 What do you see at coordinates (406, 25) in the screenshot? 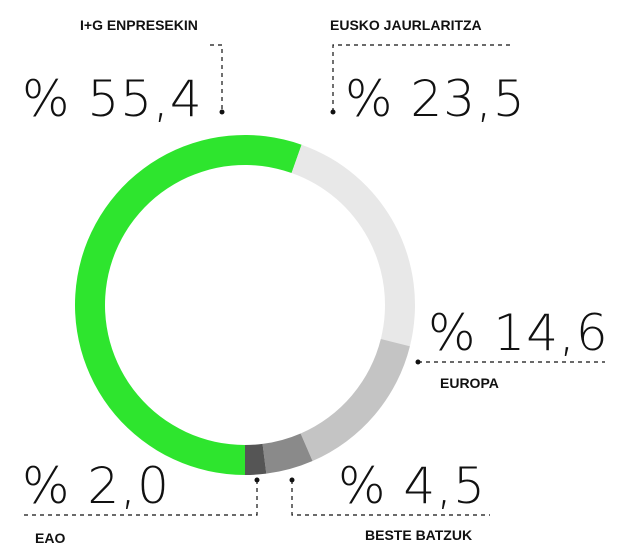
I see `category-label: EUSKO JAURLARITZA` at bounding box center [406, 25].